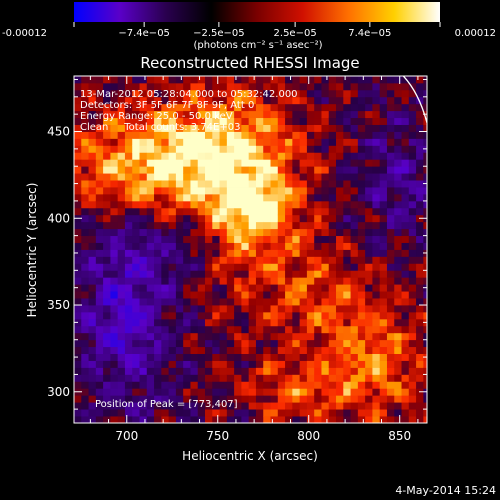 The width and height of the screenshot is (500, 500). I want to click on x-tick-label: 700, so click(126, 436).